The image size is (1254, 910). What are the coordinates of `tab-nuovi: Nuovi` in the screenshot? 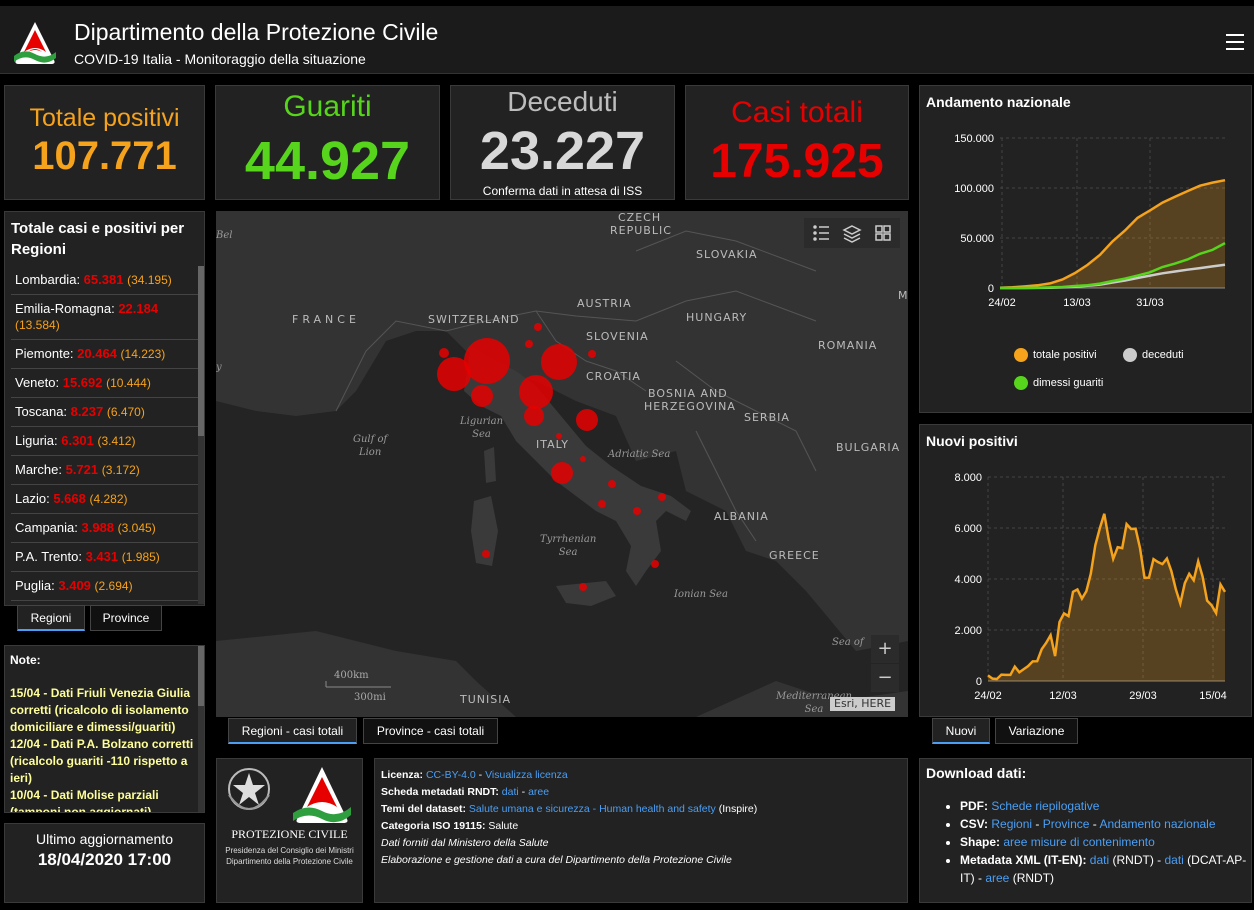 It's located at (961, 731).